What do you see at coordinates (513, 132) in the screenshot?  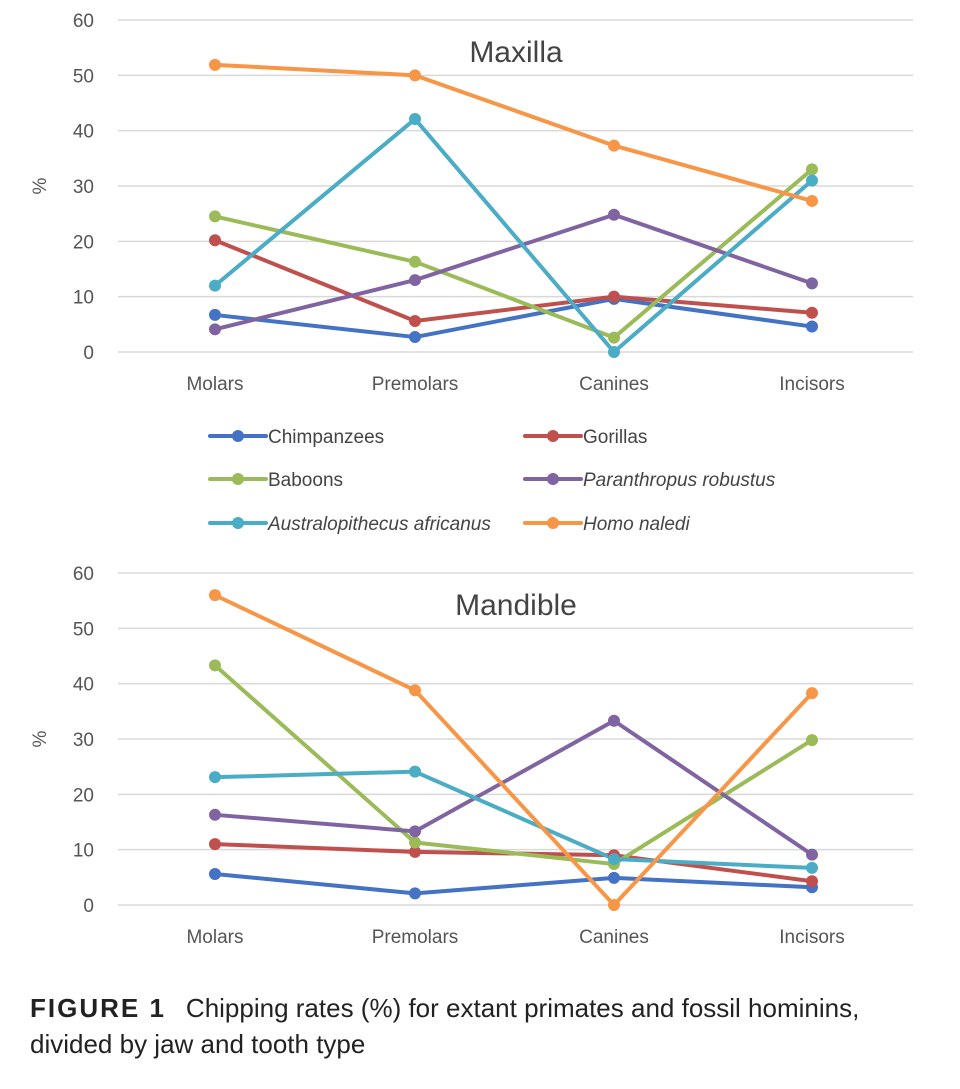 I see `series-line-homo-naledi` at bounding box center [513, 132].